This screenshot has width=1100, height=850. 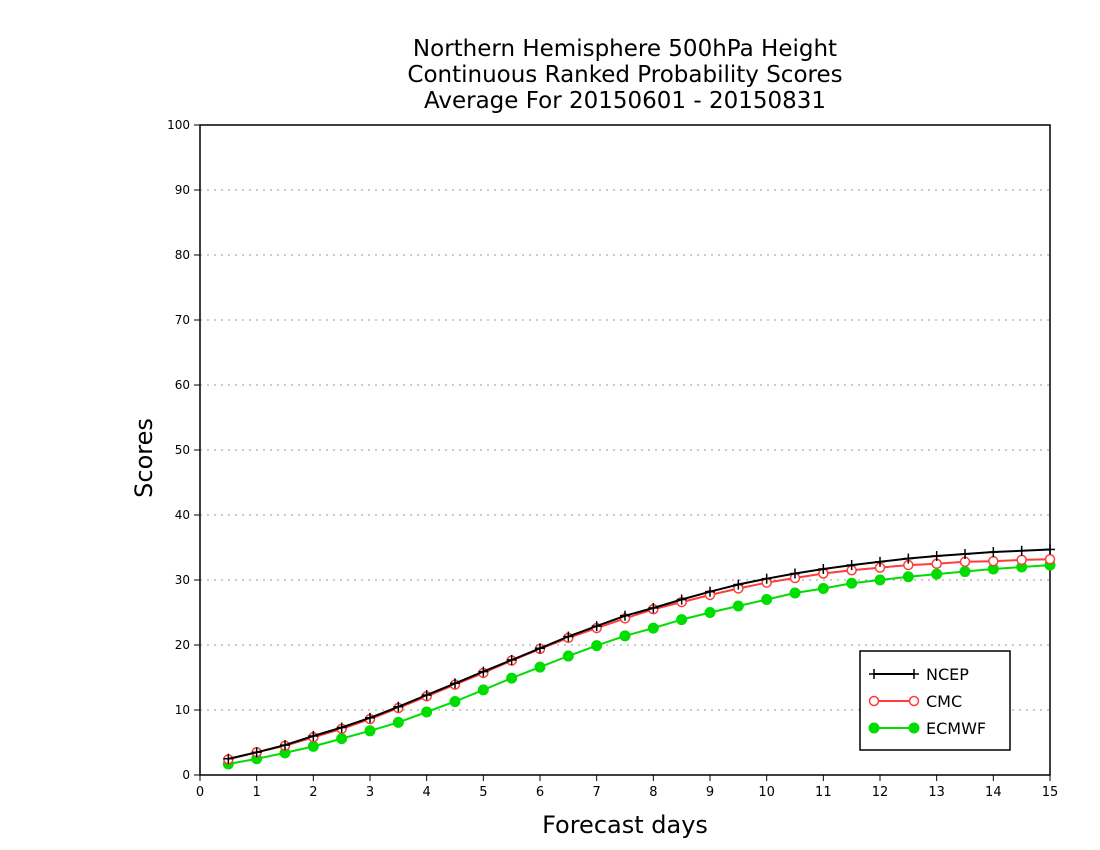 I want to click on x-tick-label: 15, so click(x=1050, y=792).